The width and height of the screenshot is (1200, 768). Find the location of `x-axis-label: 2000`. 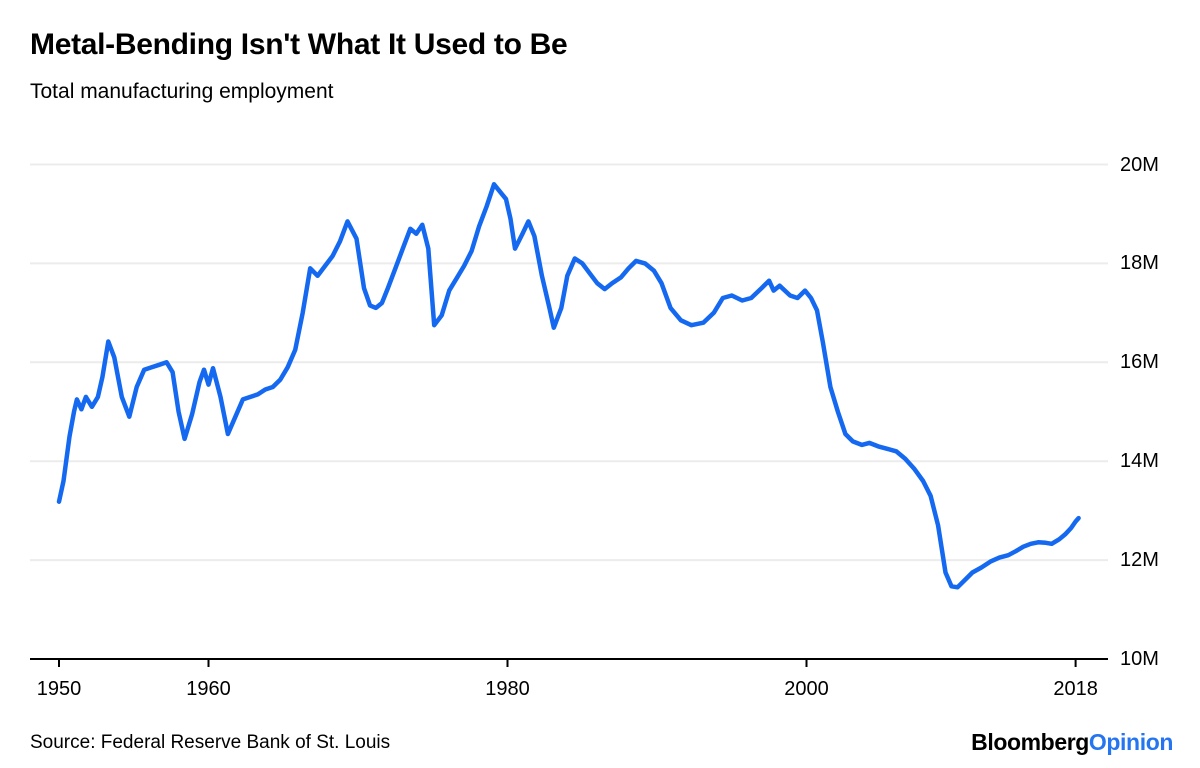

x-axis-label: 2000 is located at coordinates (806, 689).